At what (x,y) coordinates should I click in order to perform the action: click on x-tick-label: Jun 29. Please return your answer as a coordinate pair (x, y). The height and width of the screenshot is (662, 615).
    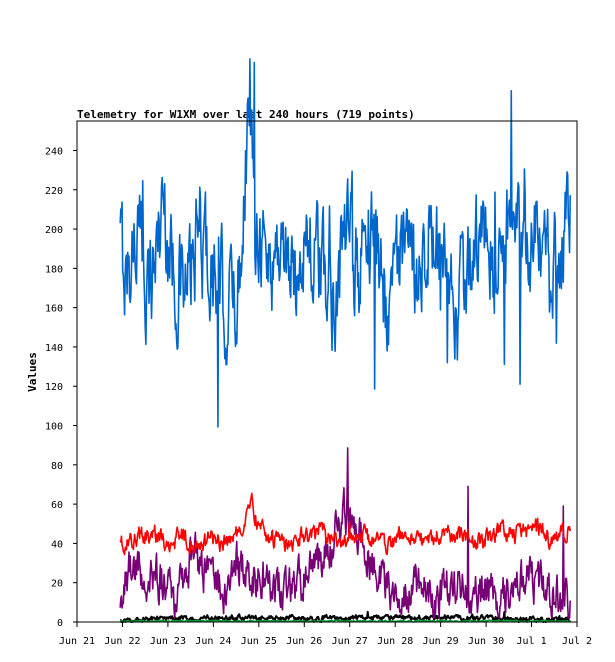
    Looking at the image, I should click on (441, 641).